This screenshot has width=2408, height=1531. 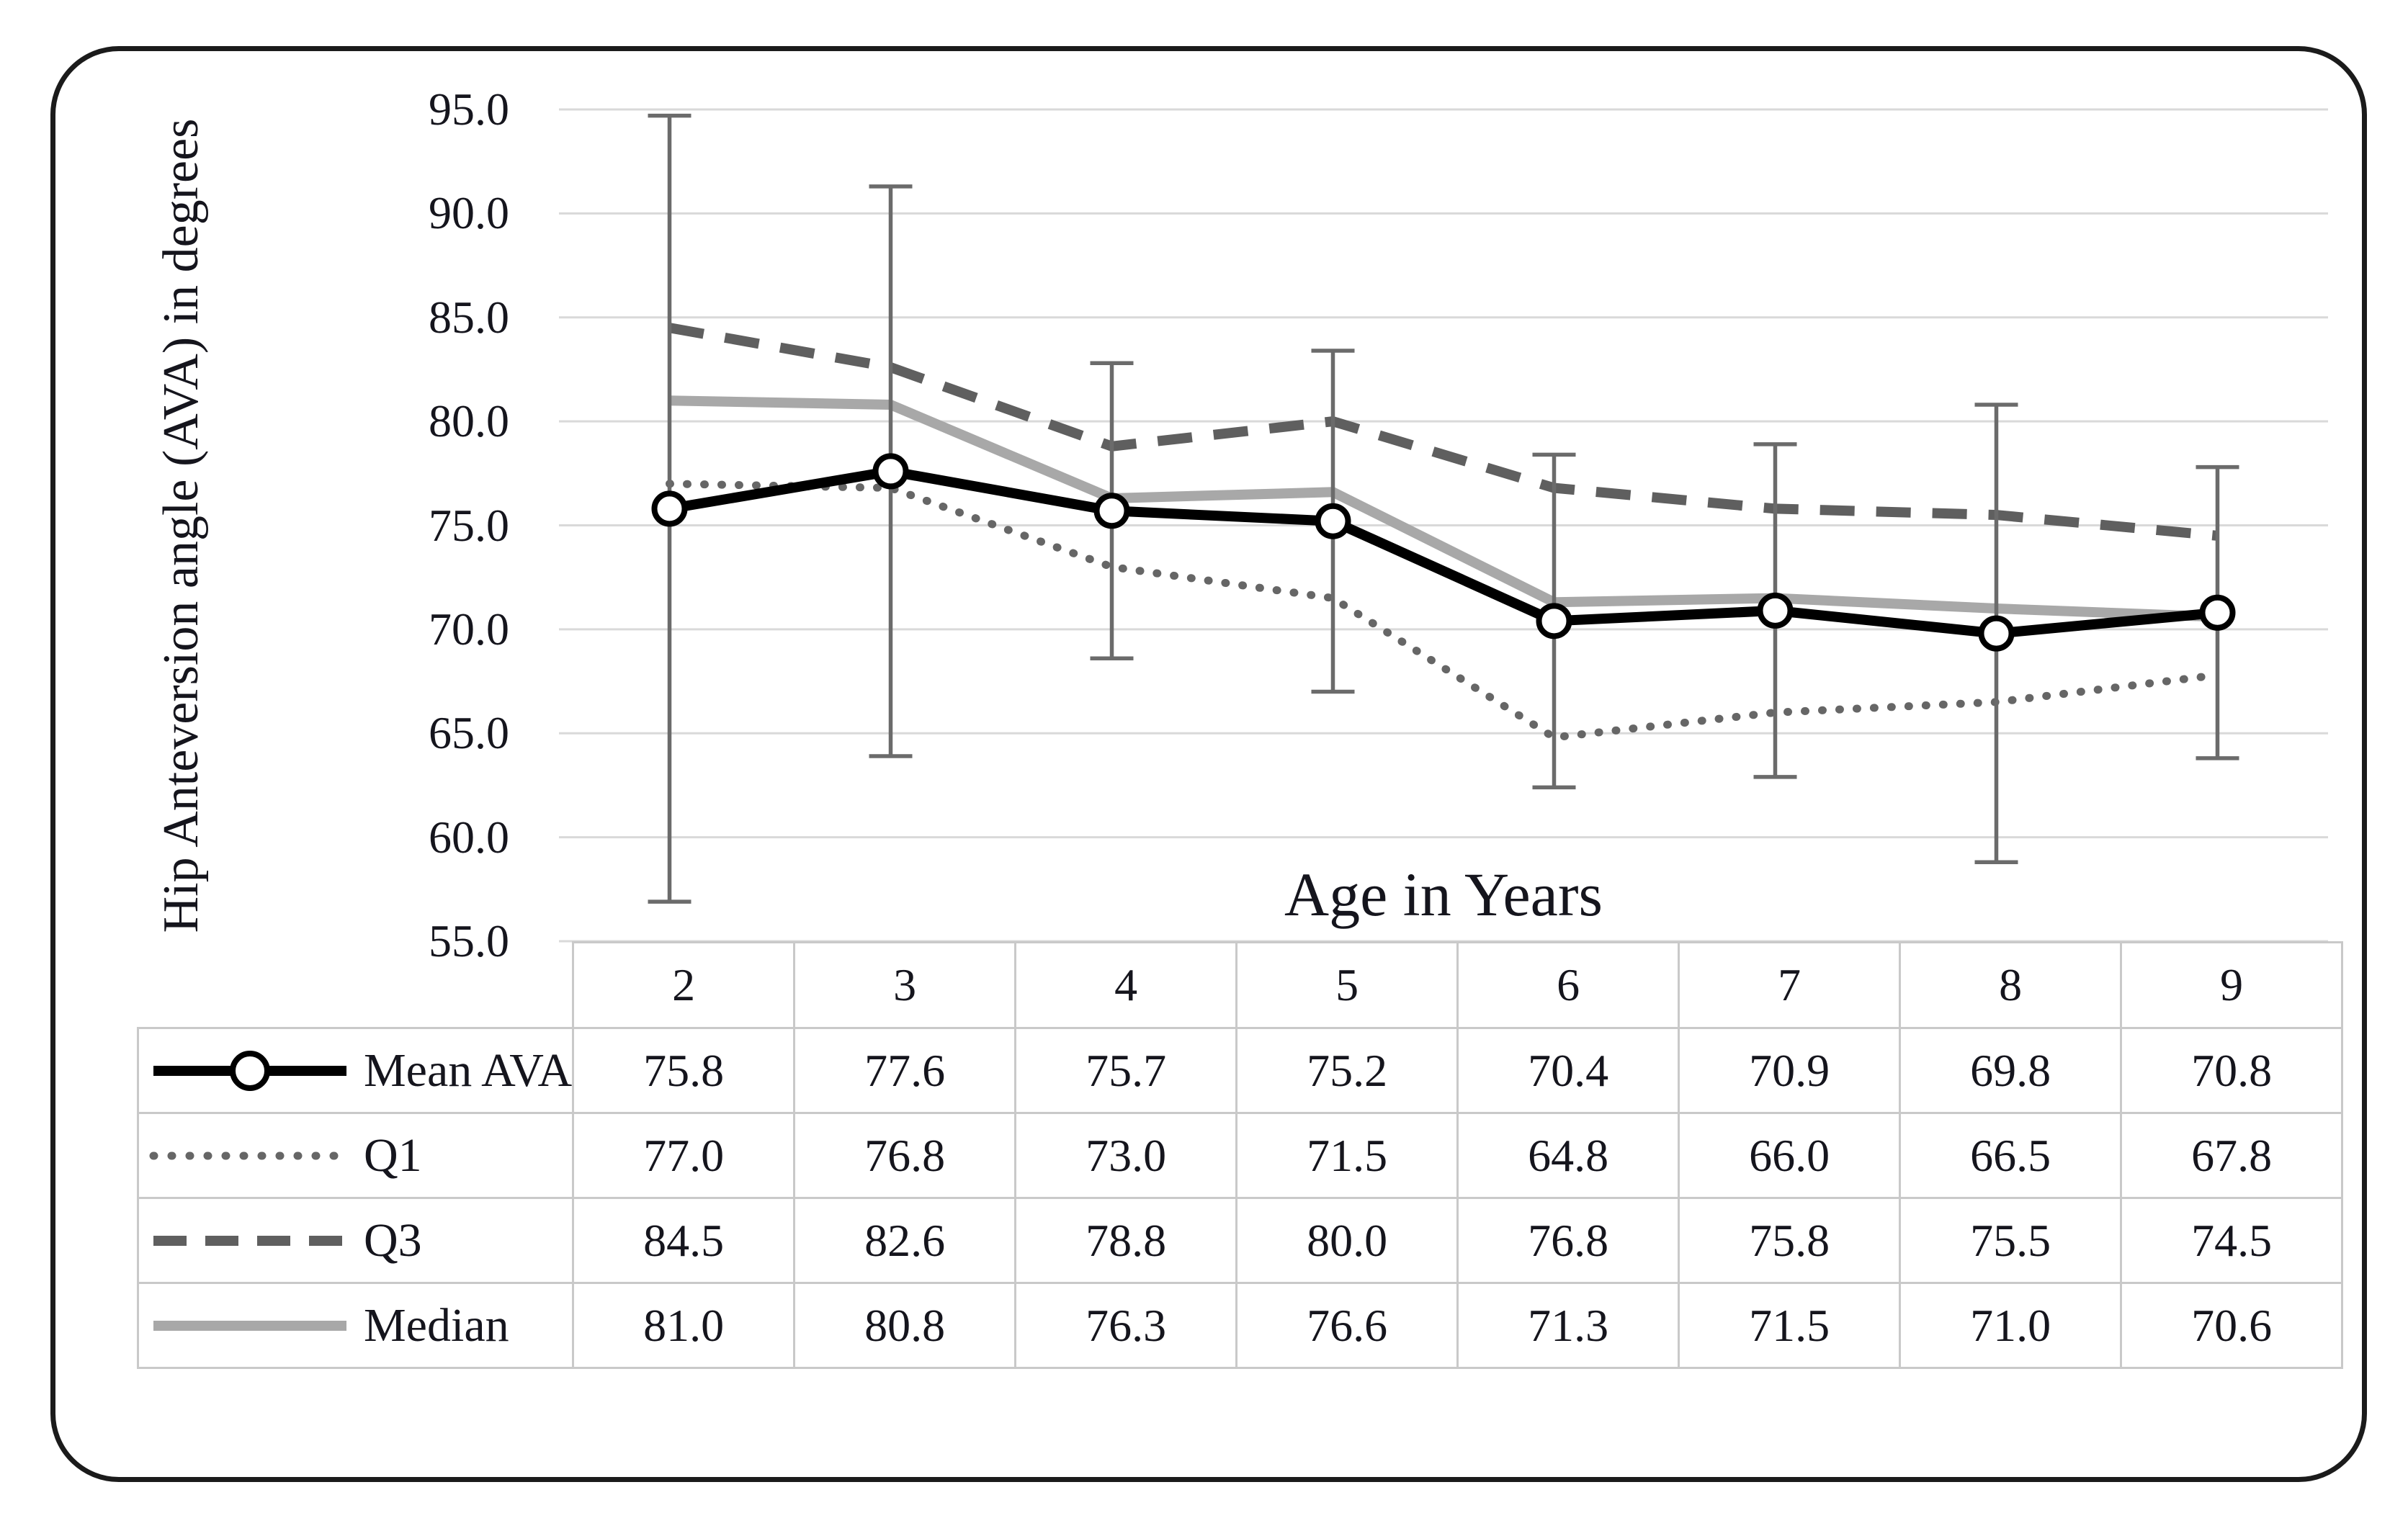 I want to click on legend-key-q1-icon, so click(x=250, y=1155).